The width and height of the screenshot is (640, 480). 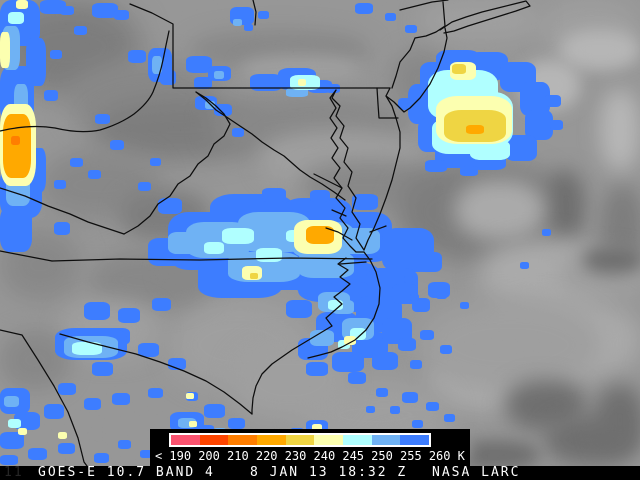 I want to click on legend-tick: 250, so click(x=382, y=456).